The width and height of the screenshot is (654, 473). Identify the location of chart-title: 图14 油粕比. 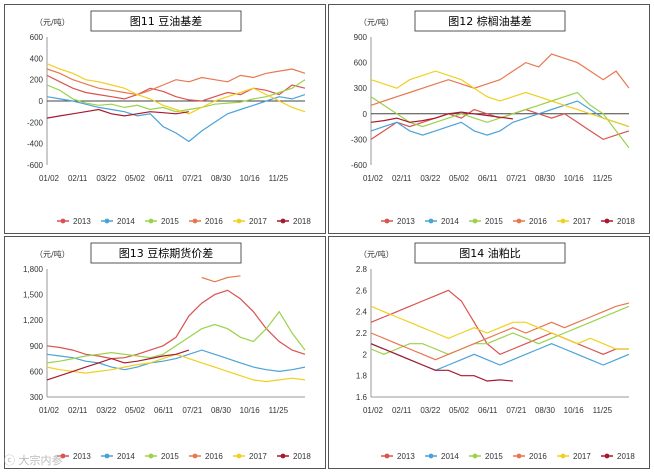
(490, 253).